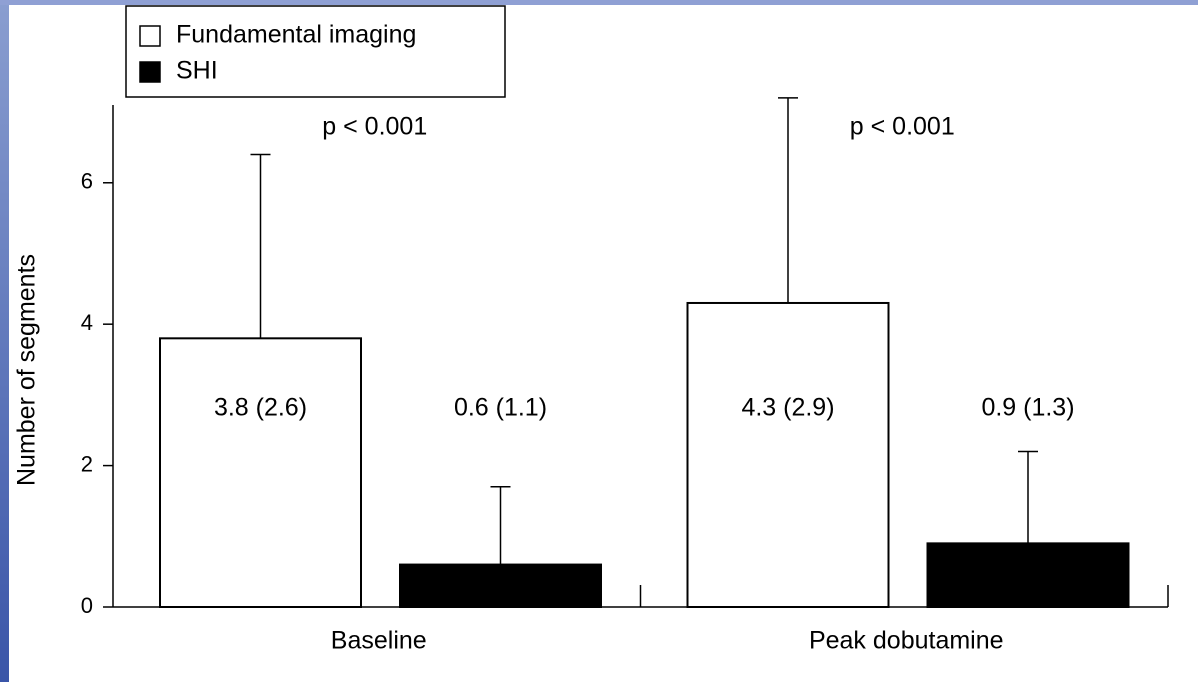 The image size is (1198, 682). Describe the element at coordinates (296, 35) in the screenshot. I see `legend-label: Fundamental imaging` at that location.